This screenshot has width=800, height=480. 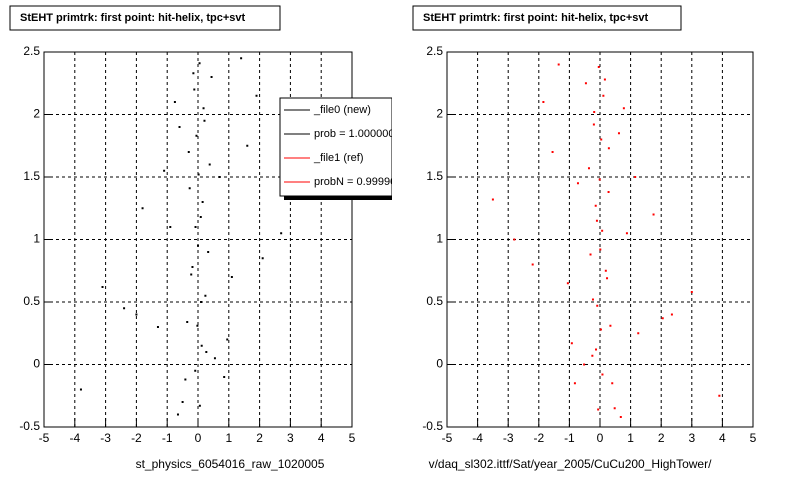 I want to click on x-tick-label: -2, so click(x=538, y=438).